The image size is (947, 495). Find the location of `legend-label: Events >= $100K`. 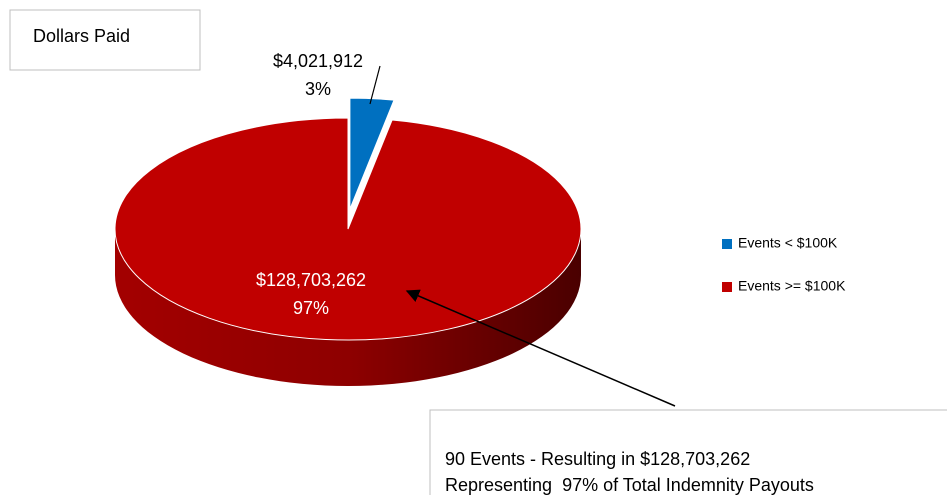

legend-label: Events >= $100K is located at coordinates (792, 286).